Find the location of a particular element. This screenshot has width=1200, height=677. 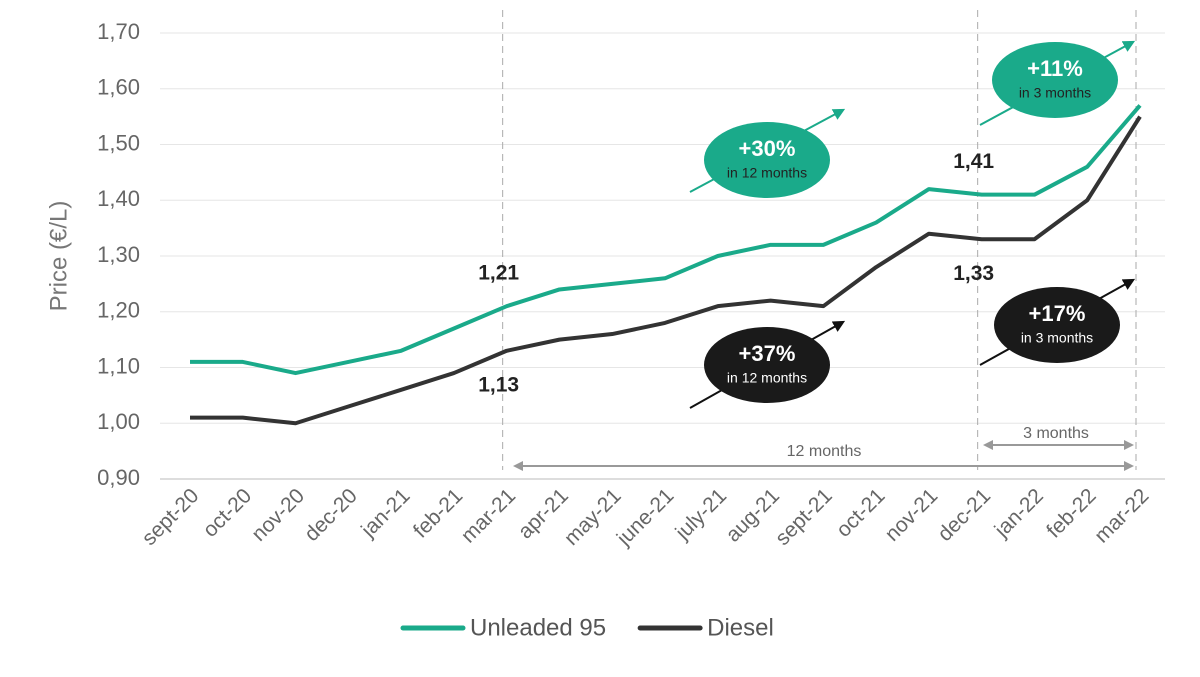

y-tick-label: 1,20 is located at coordinates (118, 310).